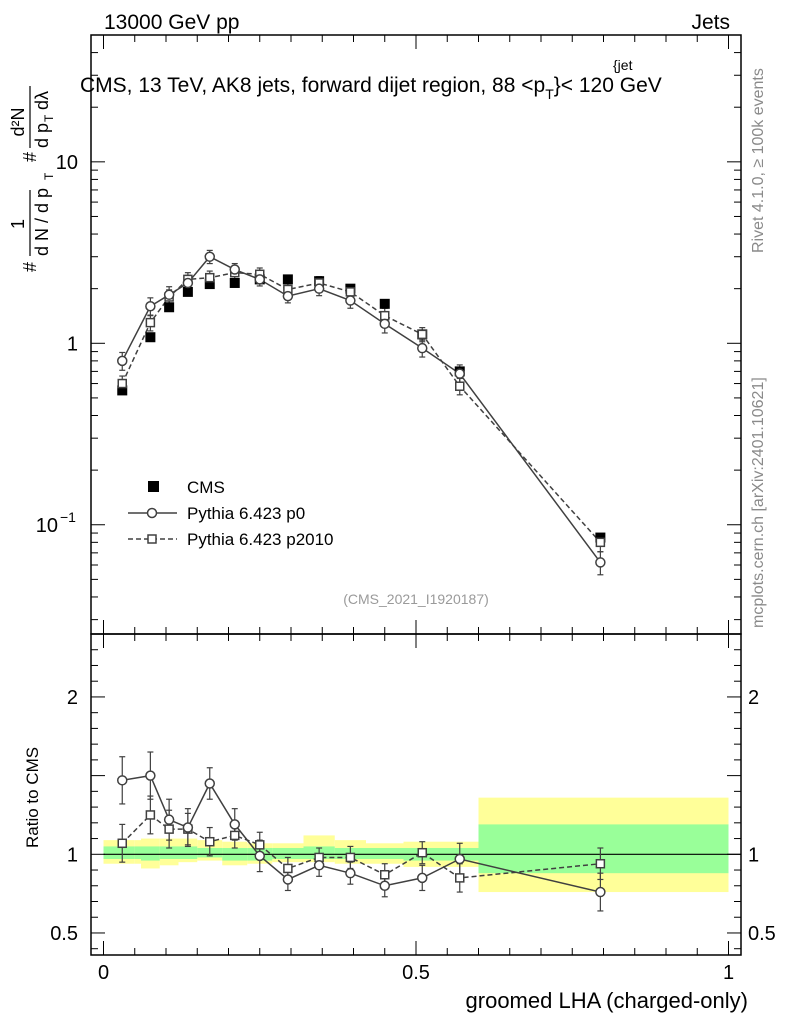 The image size is (786, 1024). Describe the element at coordinates (153, 486) in the screenshot. I see `legend-marker-cms` at that location.